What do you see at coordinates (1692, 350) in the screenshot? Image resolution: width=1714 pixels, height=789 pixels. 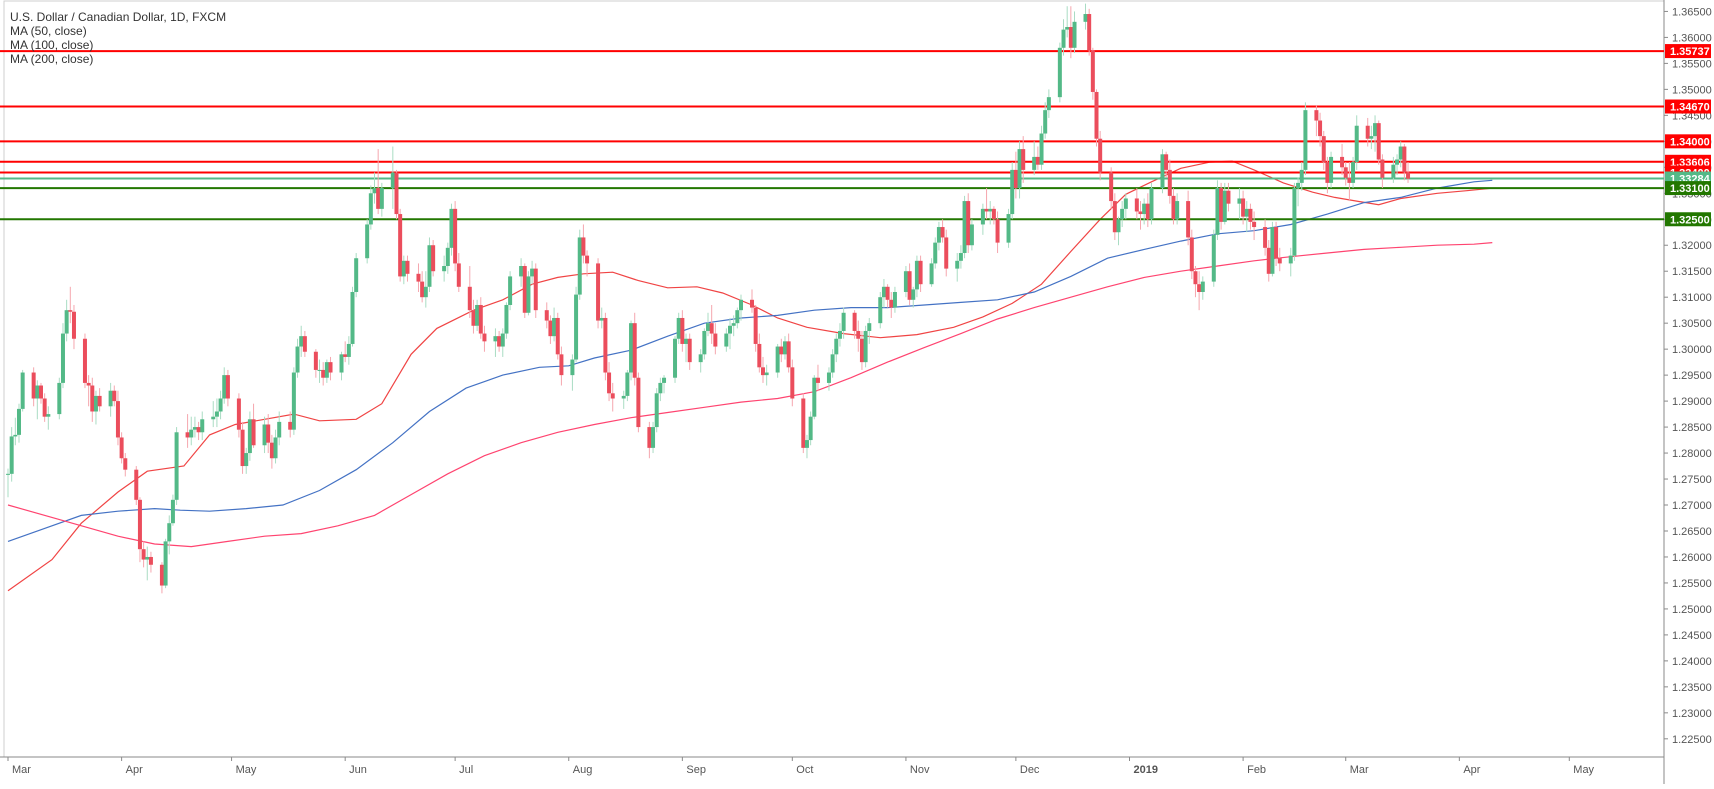 I see `y-tick-label: 1.30000` at bounding box center [1692, 350].